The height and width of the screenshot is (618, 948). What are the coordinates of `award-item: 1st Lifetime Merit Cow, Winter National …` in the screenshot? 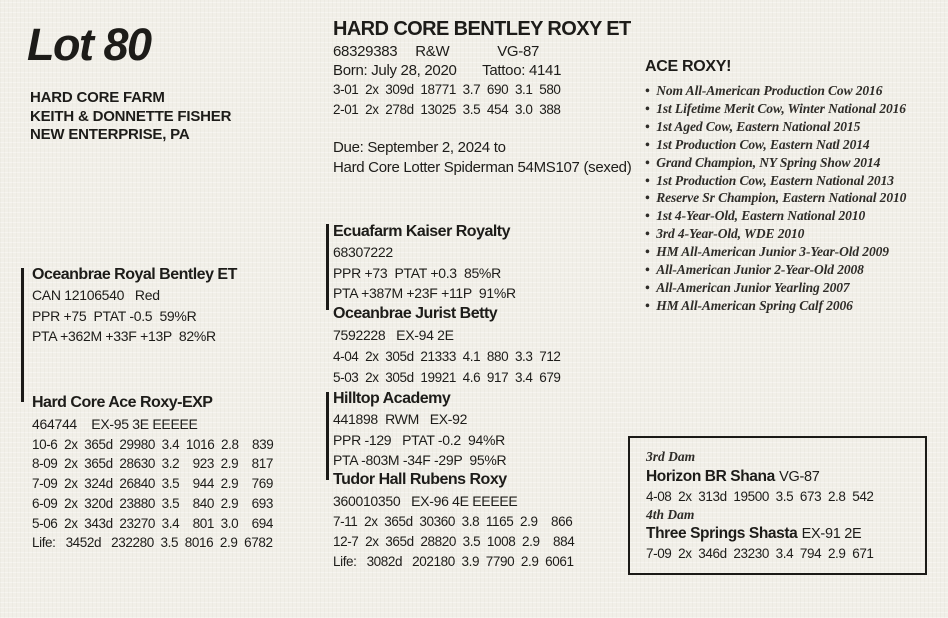 It's located at (795, 109).